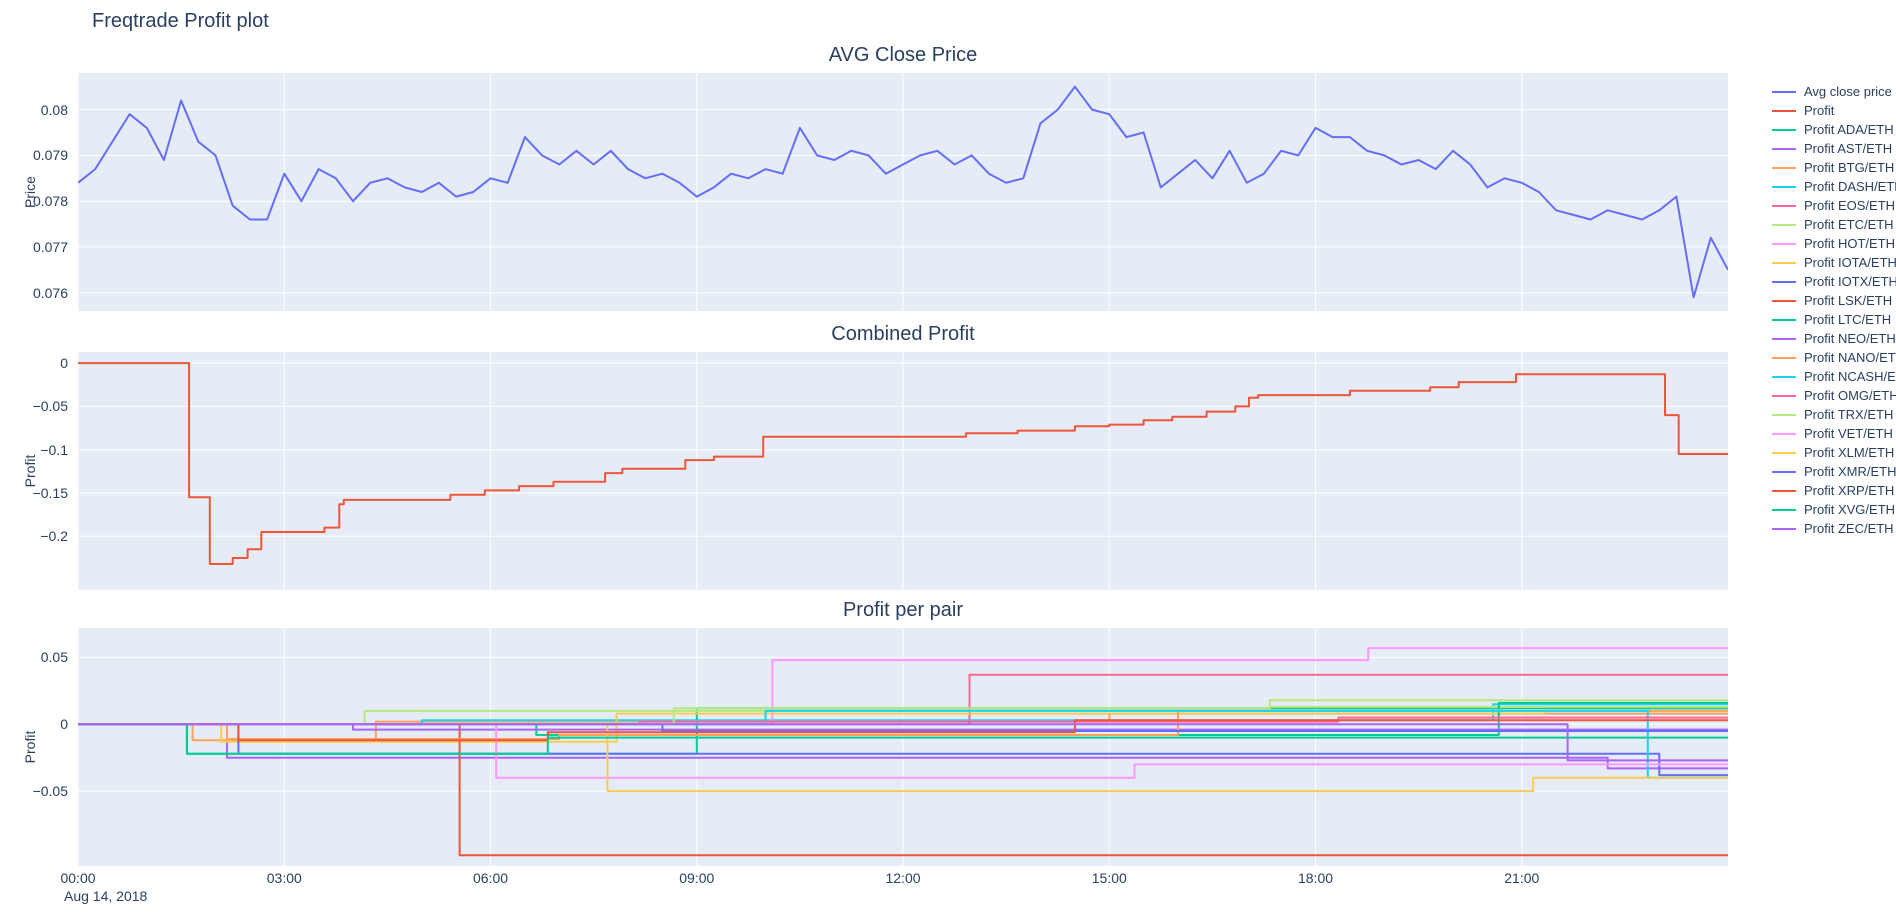 This screenshot has height=913, width=1896. I want to click on legend-item-profit-ast-eth: Profit AST/ETH, so click(1834, 148).